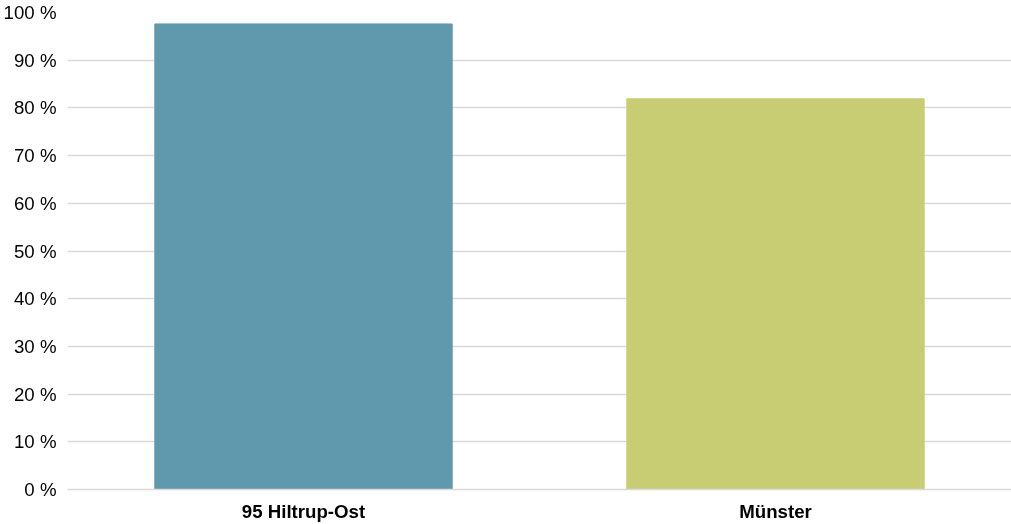  Describe the element at coordinates (775, 511) in the screenshot. I see `x-tick-label: Münster` at that location.